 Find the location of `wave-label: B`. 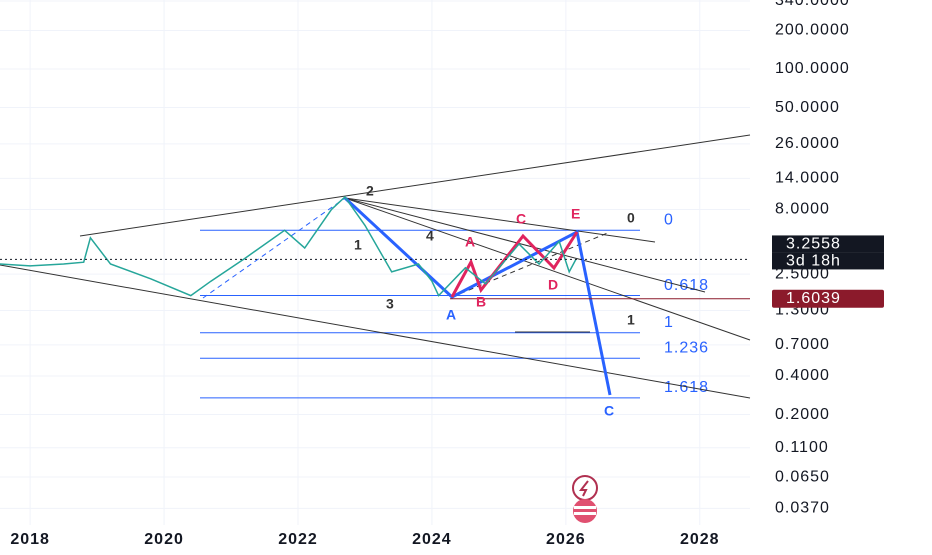

wave-label: B is located at coordinates (481, 302).